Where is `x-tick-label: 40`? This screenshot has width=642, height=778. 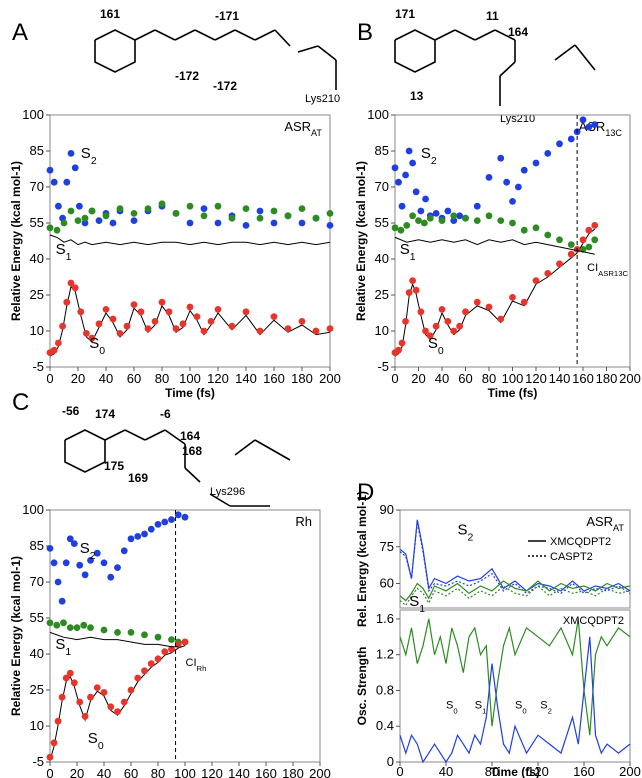 x-tick-label: 40 is located at coordinates (446, 771).